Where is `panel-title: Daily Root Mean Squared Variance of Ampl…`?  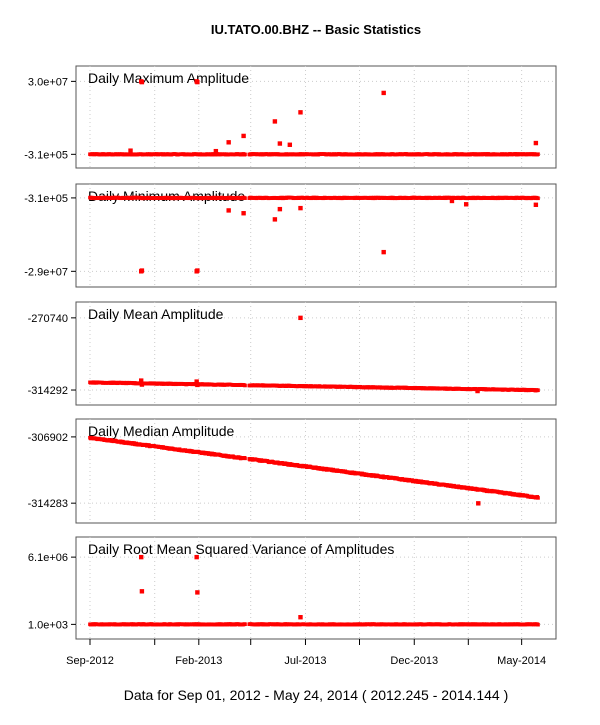
panel-title: Daily Root Mean Squared Variance of Ampl… is located at coordinates (241, 549).